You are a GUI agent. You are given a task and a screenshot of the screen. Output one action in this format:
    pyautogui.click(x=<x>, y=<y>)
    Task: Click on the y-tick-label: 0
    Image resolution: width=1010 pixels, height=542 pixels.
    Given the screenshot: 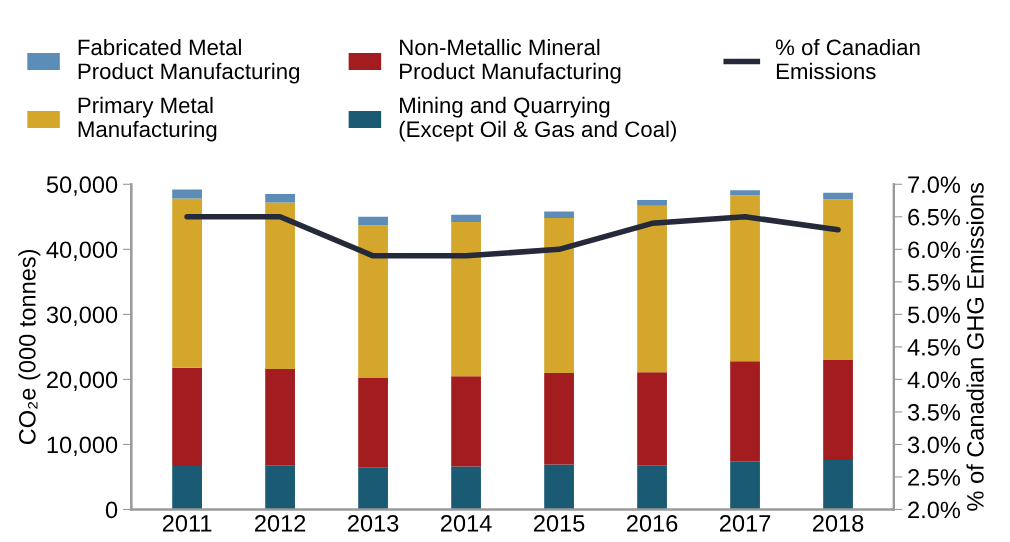 What is the action you would take?
    pyautogui.click(x=111, y=510)
    